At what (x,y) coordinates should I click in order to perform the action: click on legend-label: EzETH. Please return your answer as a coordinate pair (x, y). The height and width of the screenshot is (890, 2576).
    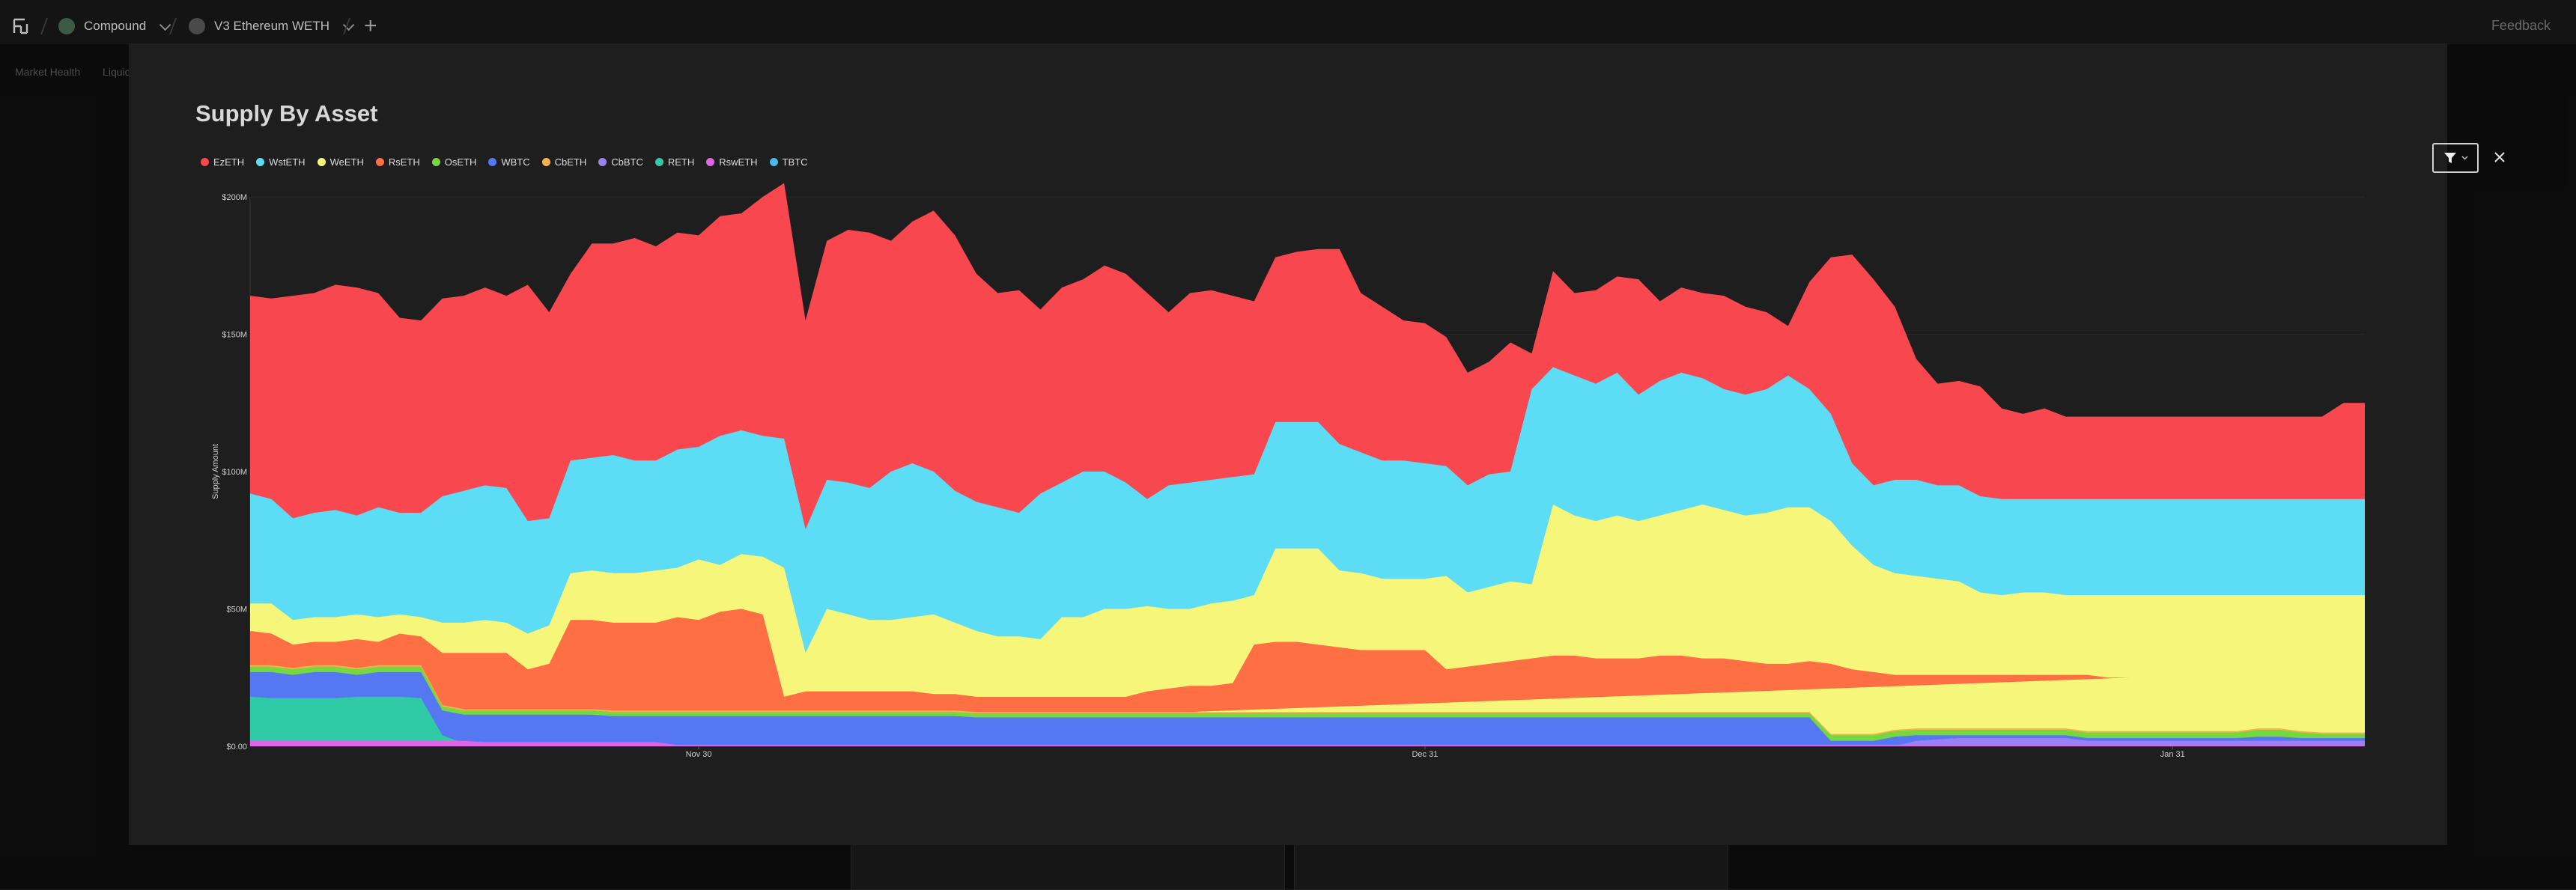
    Looking at the image, I should click on (229, 162).